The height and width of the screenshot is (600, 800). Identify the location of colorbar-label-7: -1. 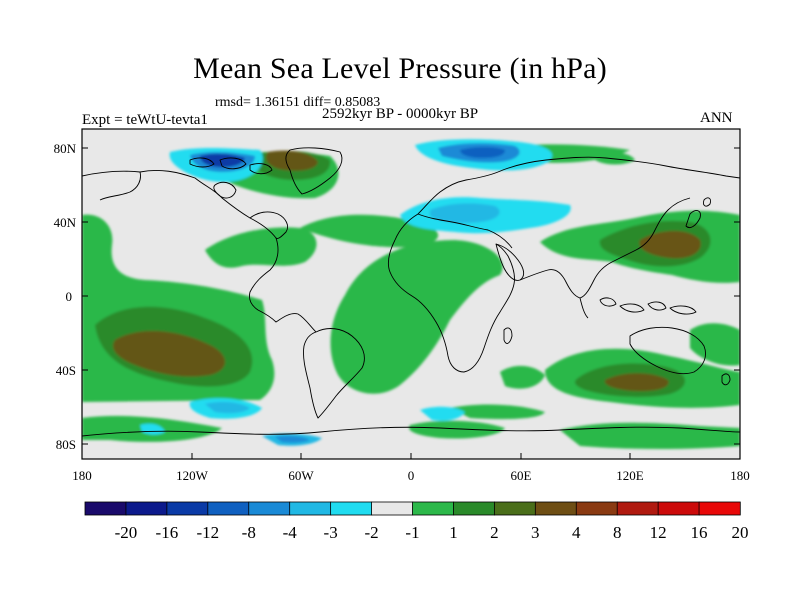
(412, 532).